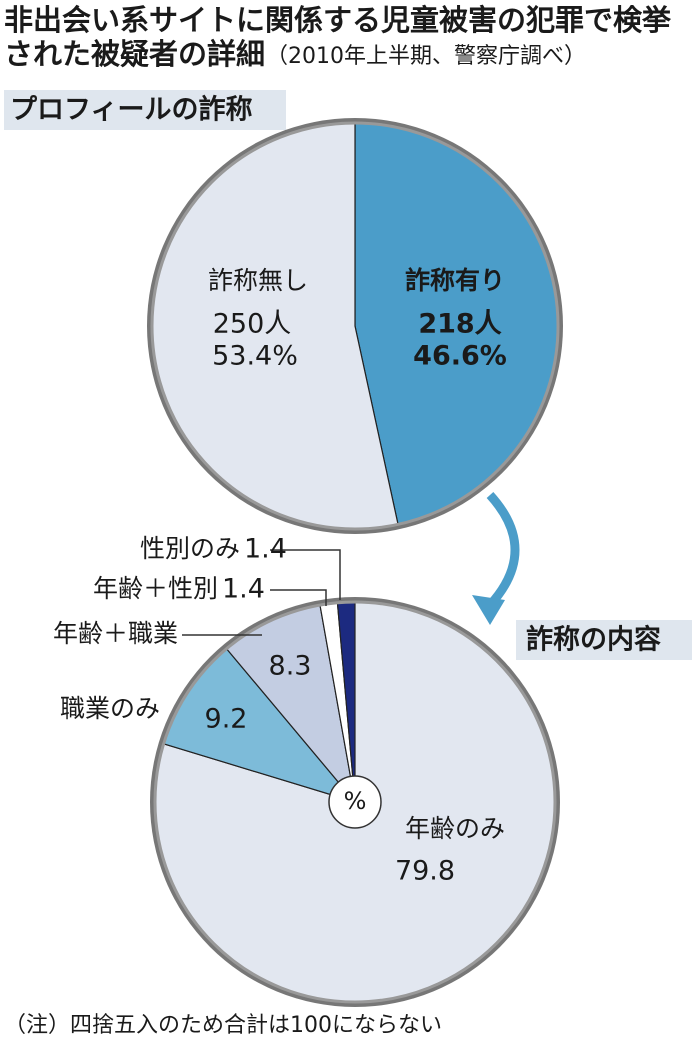 This screenshot has height=1044, width=696. Describe the element at coordinates (593, 640) in the screenshot. I see `section-title: 詐称の内容` at that location.